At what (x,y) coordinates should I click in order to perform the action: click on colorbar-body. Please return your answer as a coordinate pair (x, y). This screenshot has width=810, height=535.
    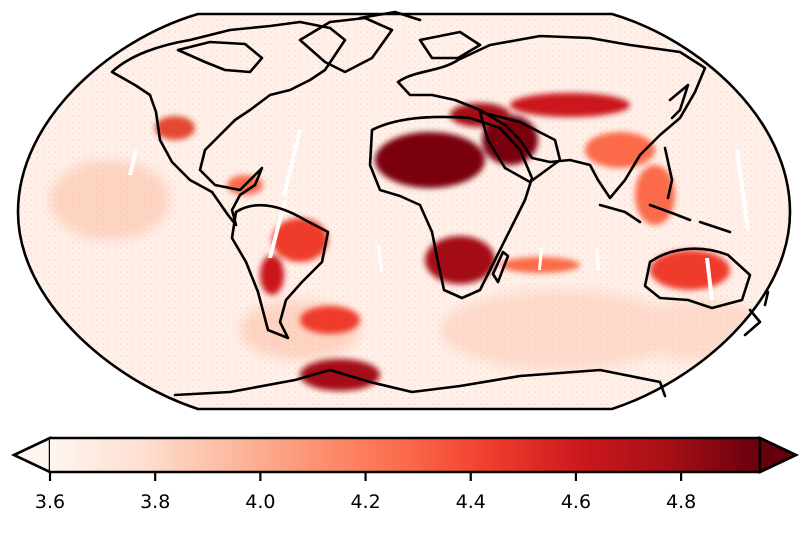
    Looking at the image, I should click on (405, 455).